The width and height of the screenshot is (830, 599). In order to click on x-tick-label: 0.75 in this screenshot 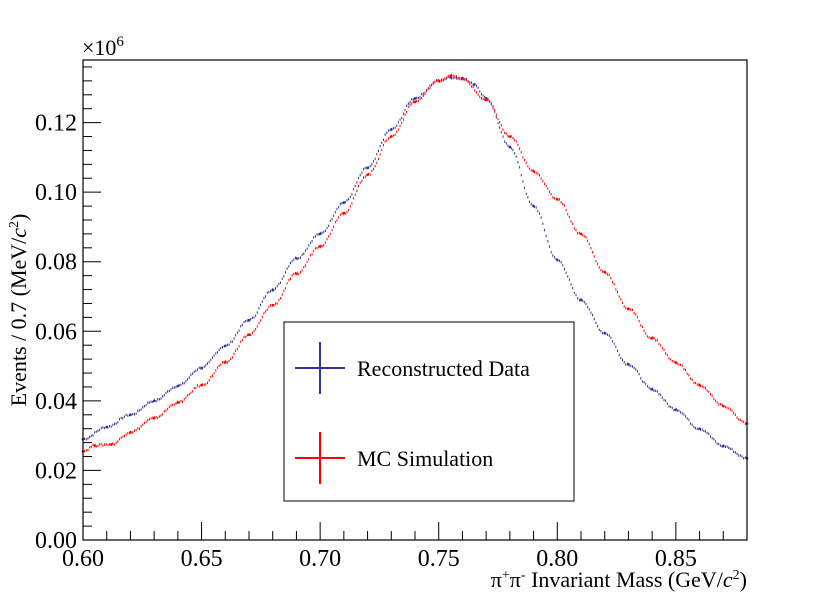, I will do `click(439, 559)`.